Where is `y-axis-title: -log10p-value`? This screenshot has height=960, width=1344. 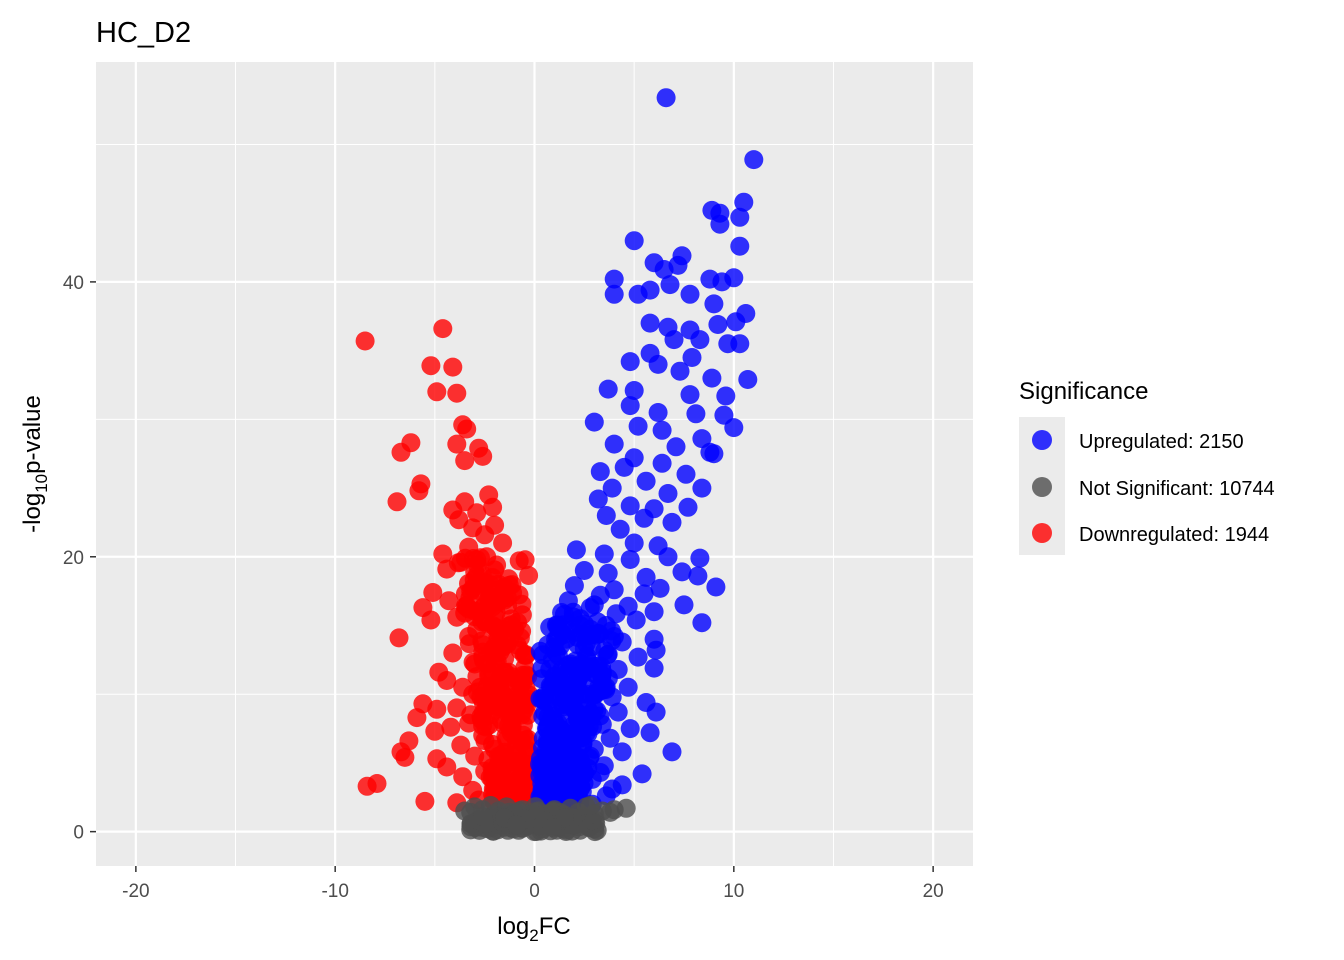 y-axis-title: -log10p-value is located at coordinates (35, 464).